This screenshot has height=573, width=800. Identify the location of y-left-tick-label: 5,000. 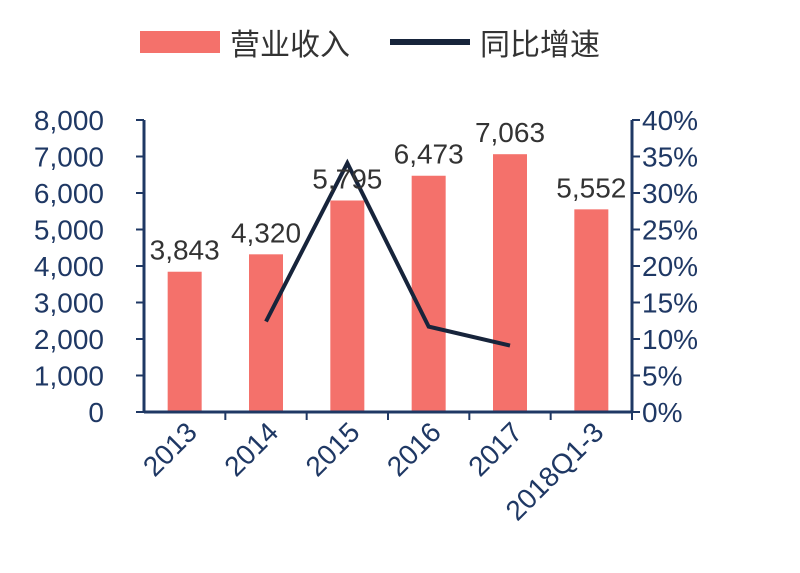
(69, 230).